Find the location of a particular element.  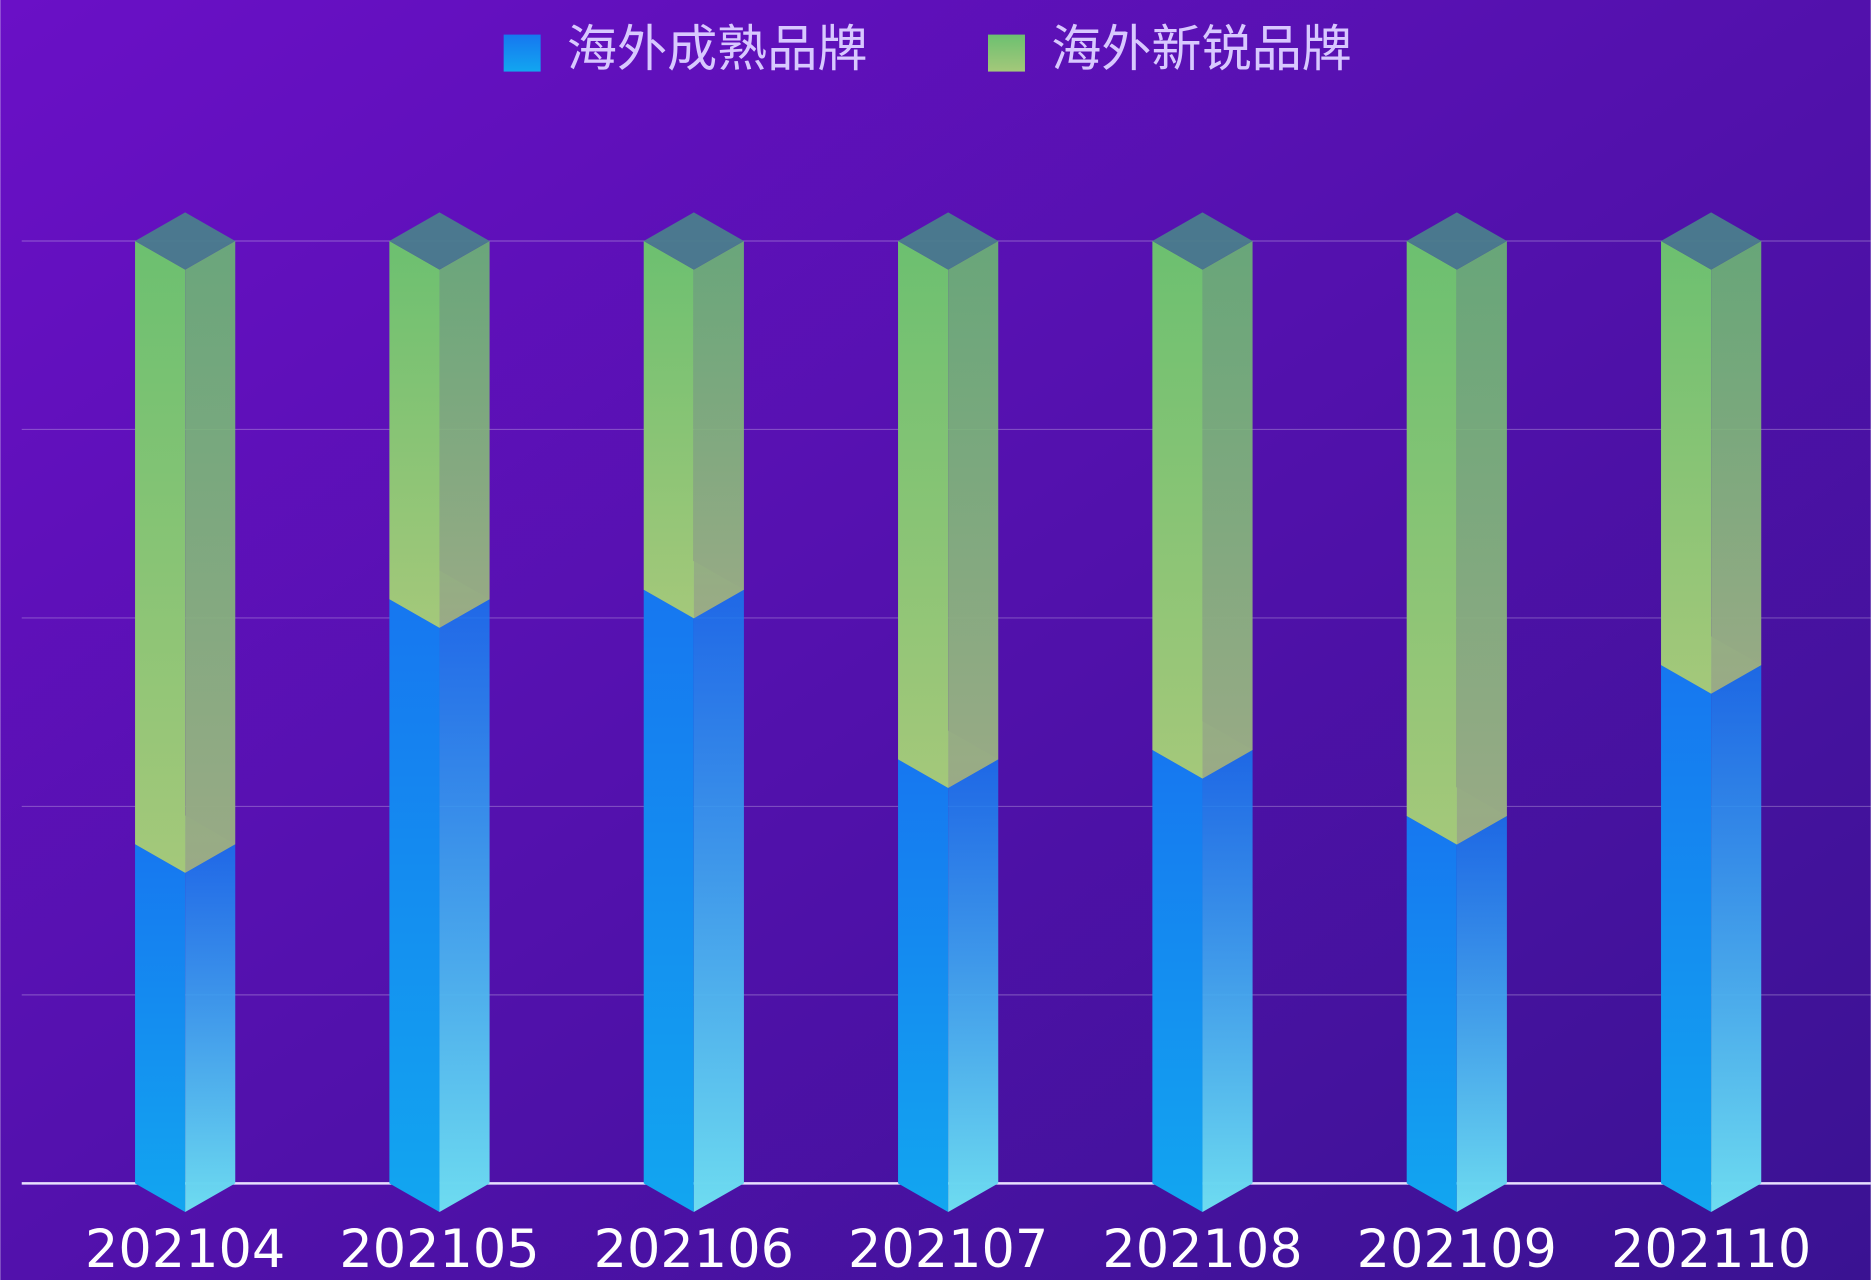

x-tick-label: 202105 is located at coordinates (439, 1249).